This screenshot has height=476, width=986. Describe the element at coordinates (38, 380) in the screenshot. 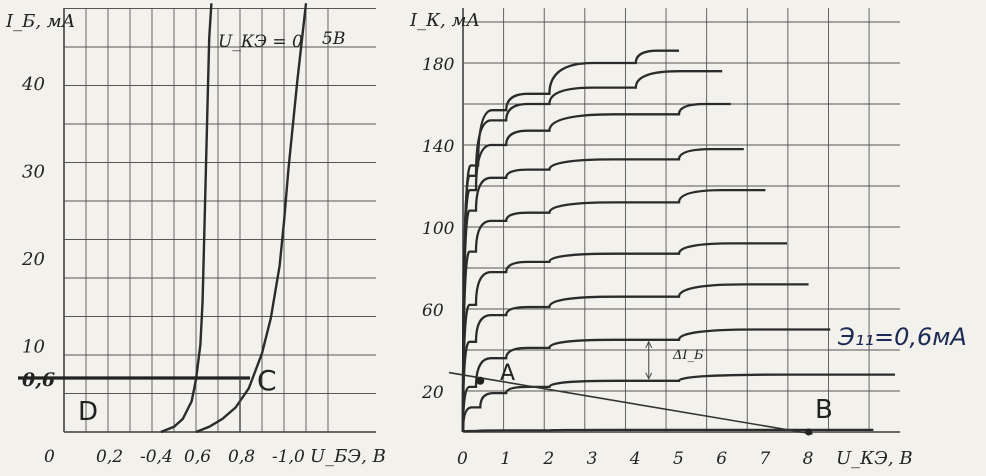

I see `annotation-0-6: 0,6` at that location.